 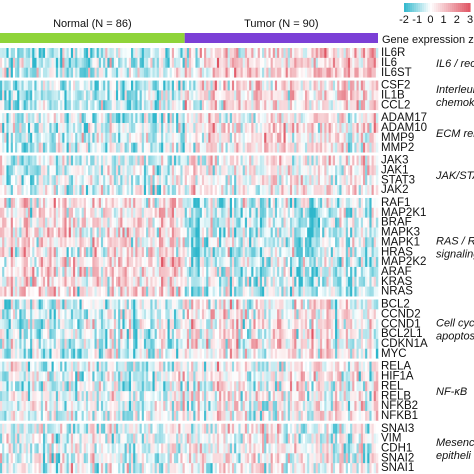 What do you see at coordinates (436, 14) in the screenshot?
I see `color-legend: -2 -1 0 1 2 3` at bounding box center [436, 14].